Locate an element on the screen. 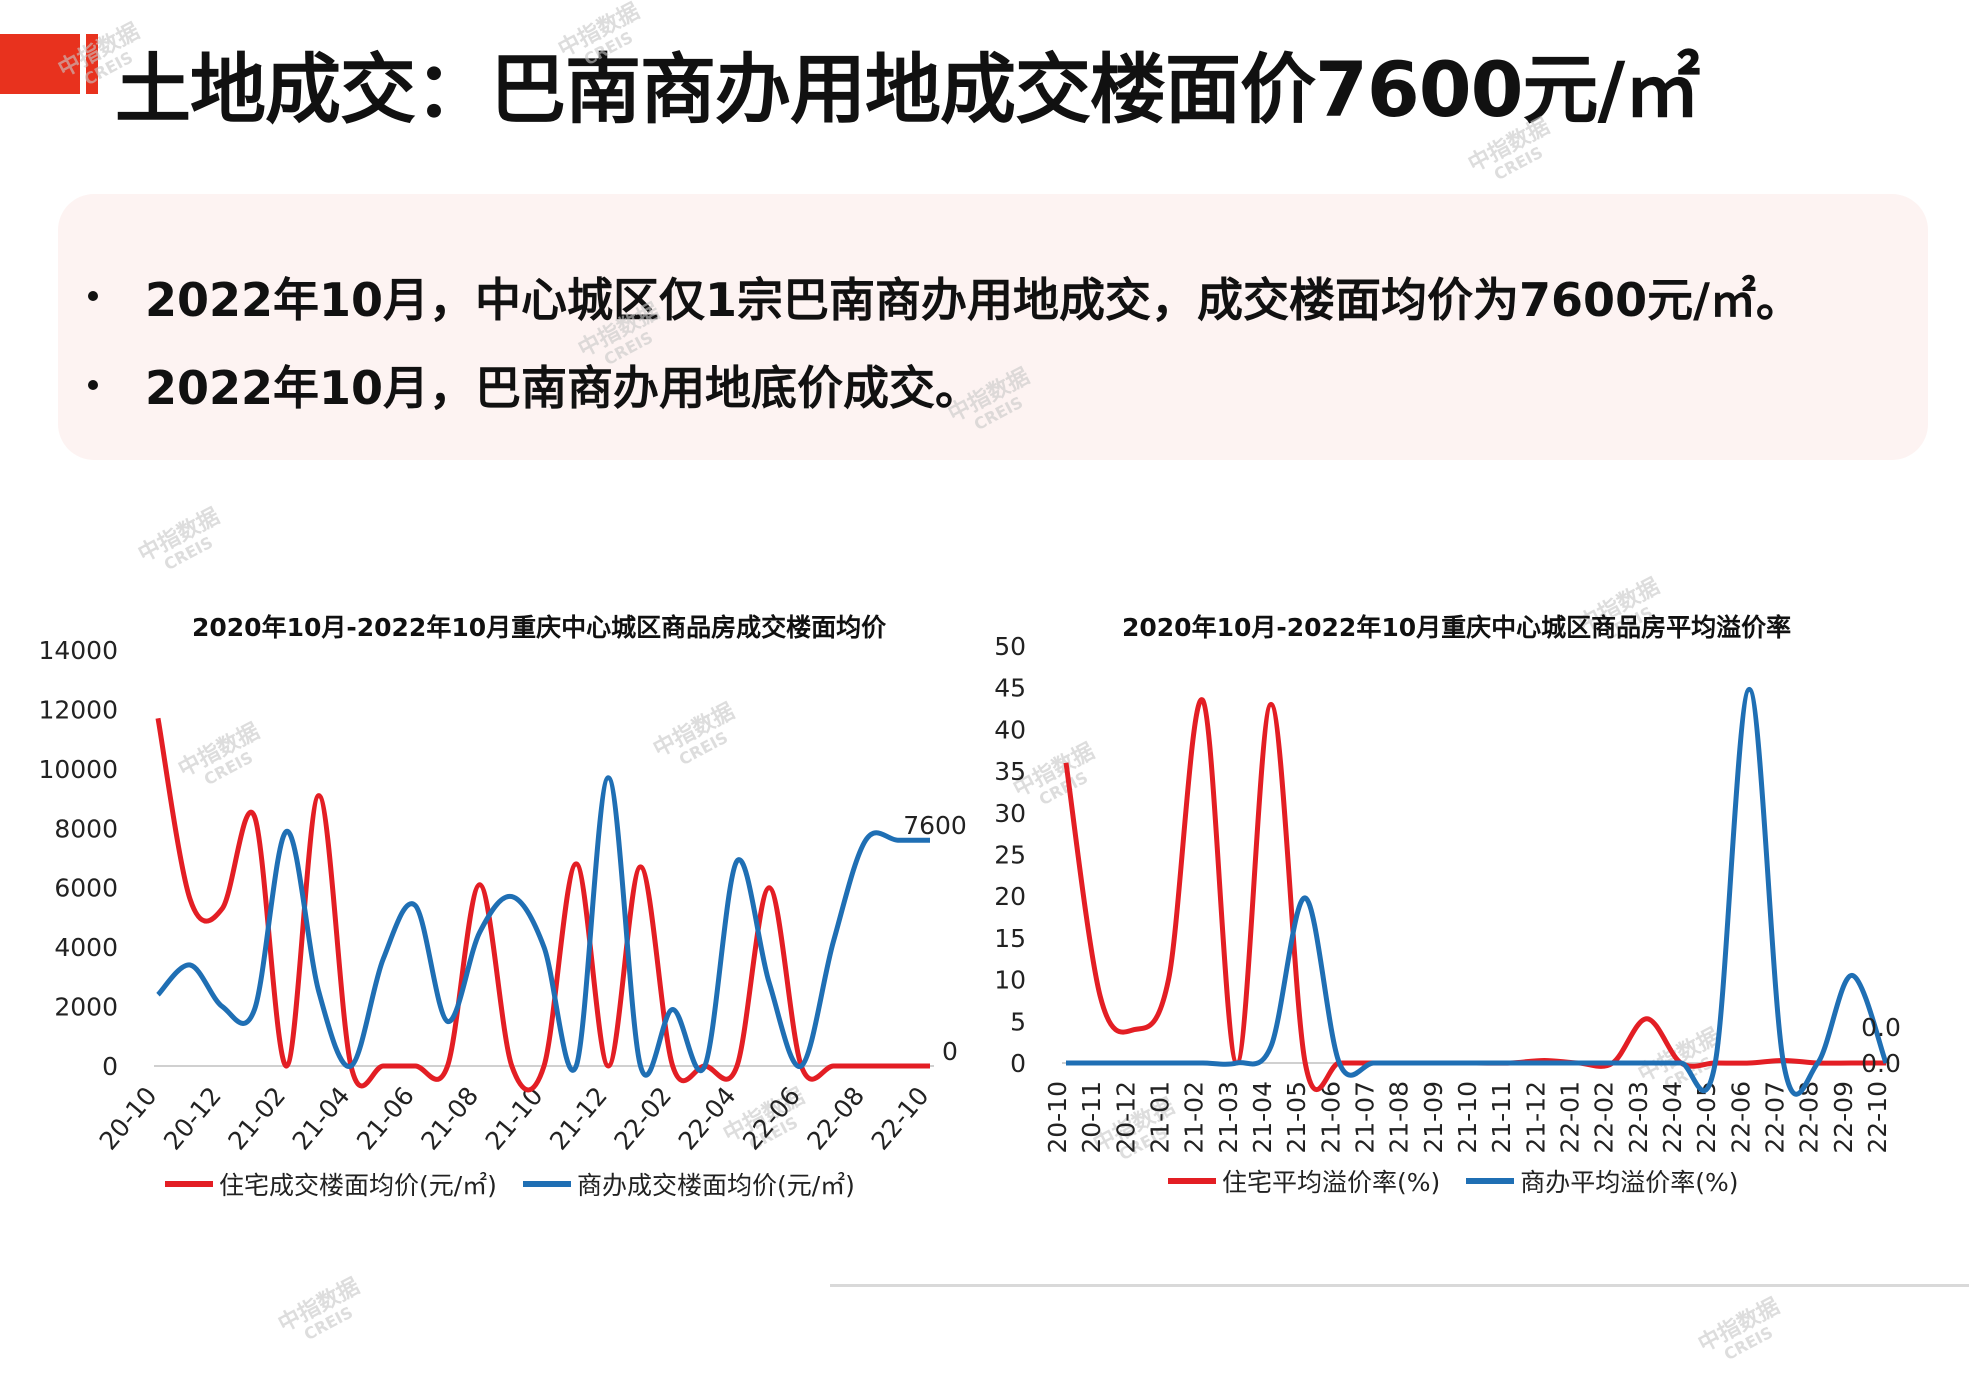  x-tick-label: 22-04 is located at coordinates (1672, 1117).